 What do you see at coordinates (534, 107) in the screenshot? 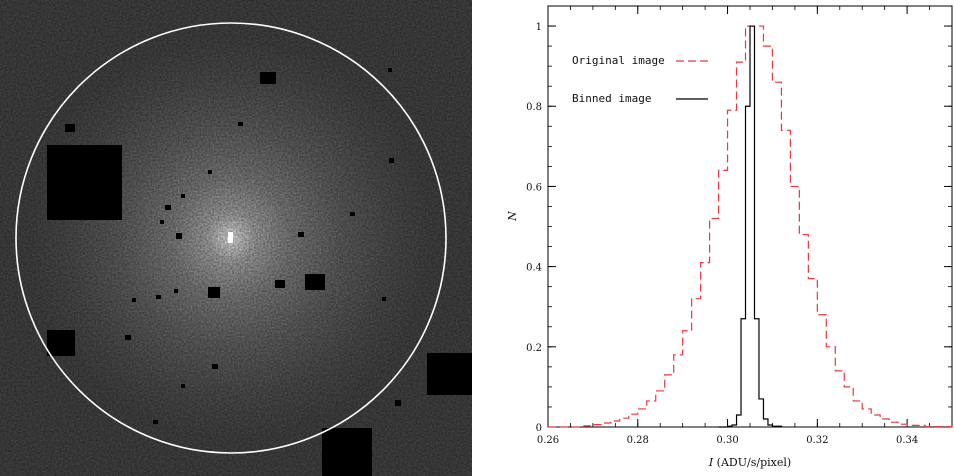
I see `y-tick-label-4: 0.8` at bounding box center [534, 107].